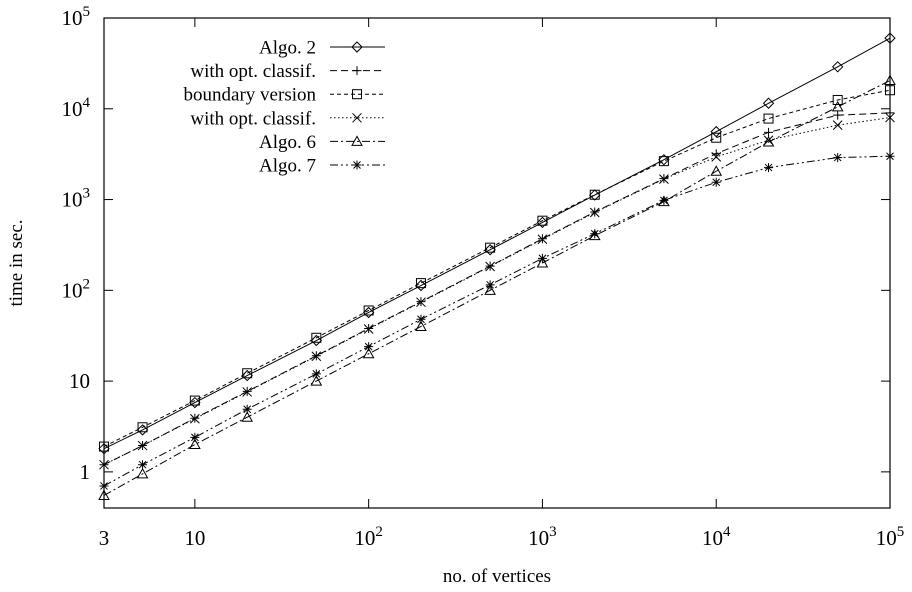 This screenshot has width=912, height=592. Describe the element at coordinates (890, 537) in the screenshot. I see `x-tick-label: 10⁵` at that location.